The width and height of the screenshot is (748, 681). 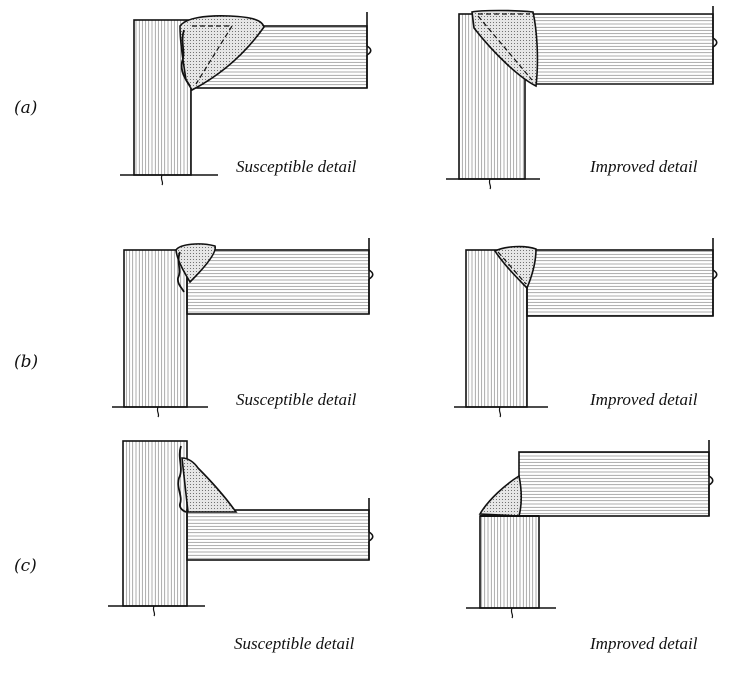 I want to click on caption-a-improved: Improved detail, so click(x=644, y=166).